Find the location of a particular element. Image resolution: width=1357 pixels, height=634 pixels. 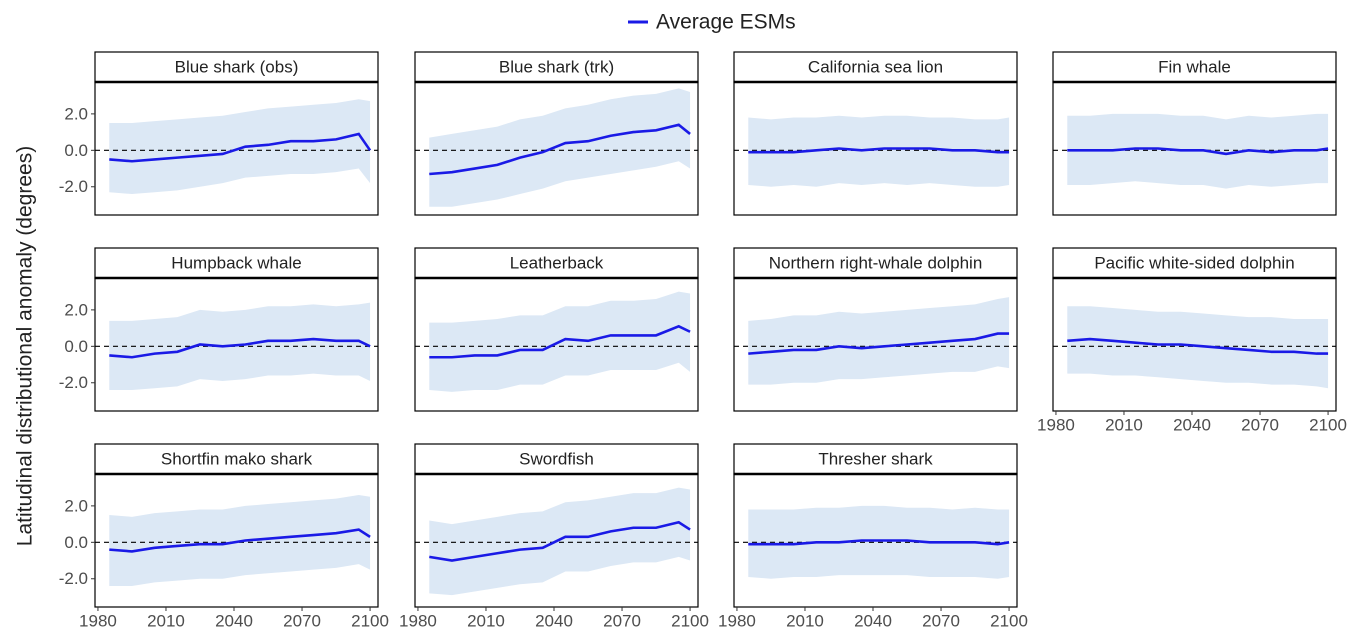

facet-title: Pacific white-sided dolphin is located at coordinates (1194, 262).